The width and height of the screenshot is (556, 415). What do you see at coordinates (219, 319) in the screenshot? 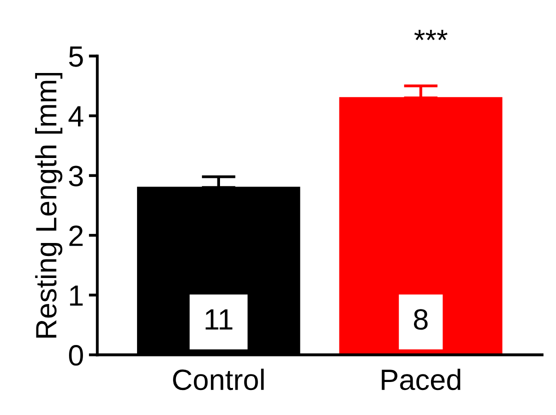
I see `annotation: 11` at bounding box center [219, 319].